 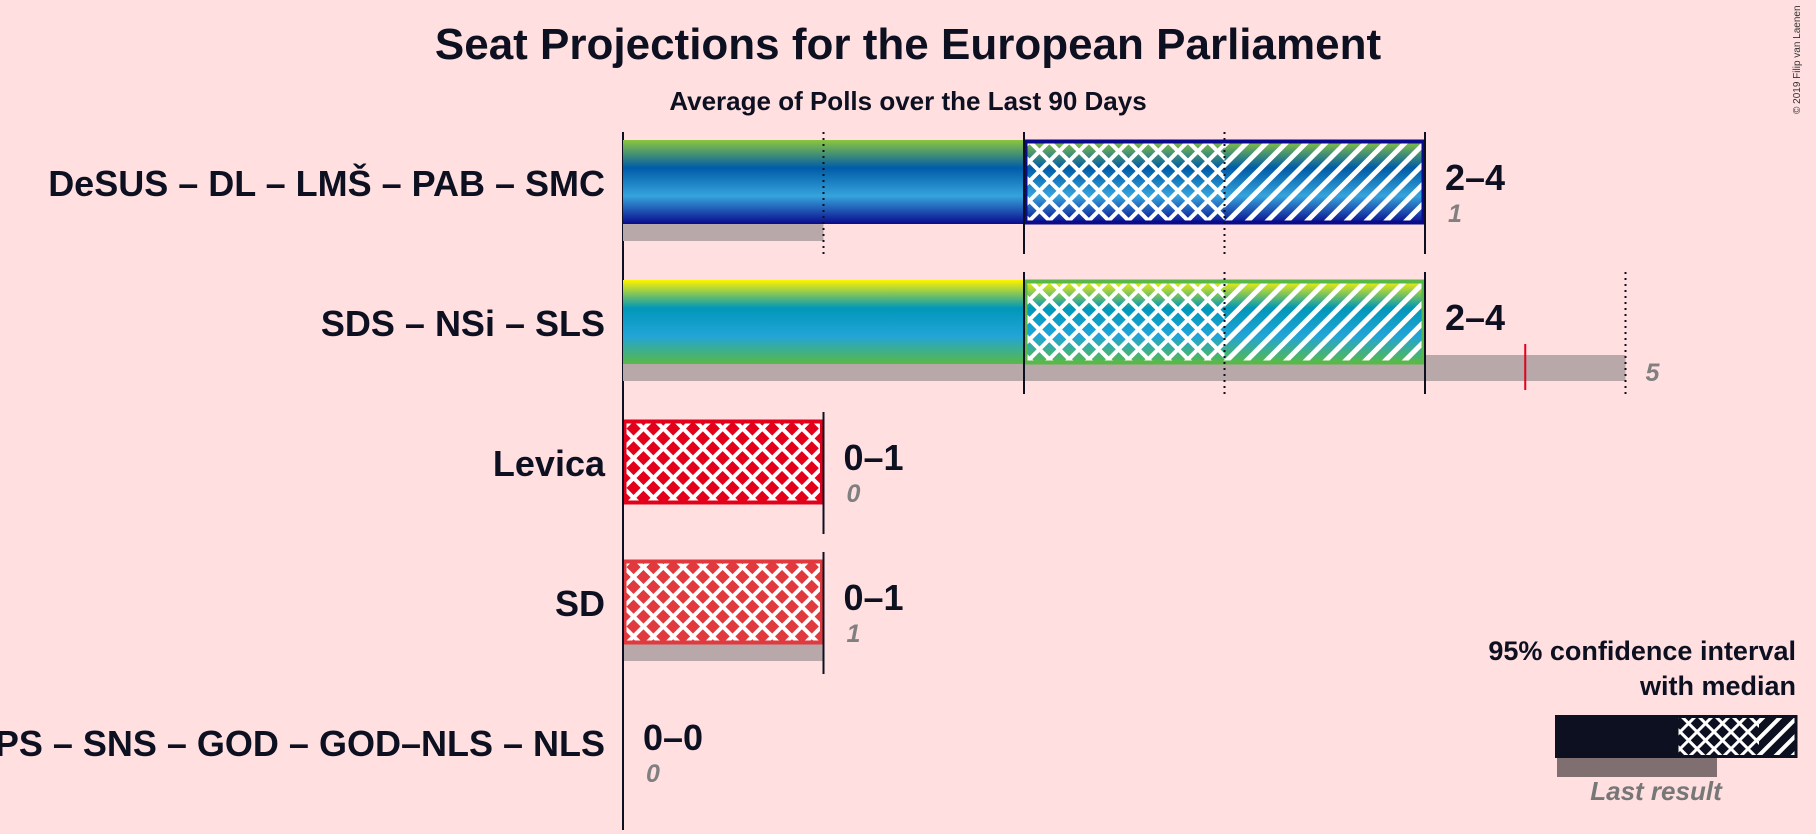 I want to click on seat-range-label: 0–0, so click(x=673, y=737).